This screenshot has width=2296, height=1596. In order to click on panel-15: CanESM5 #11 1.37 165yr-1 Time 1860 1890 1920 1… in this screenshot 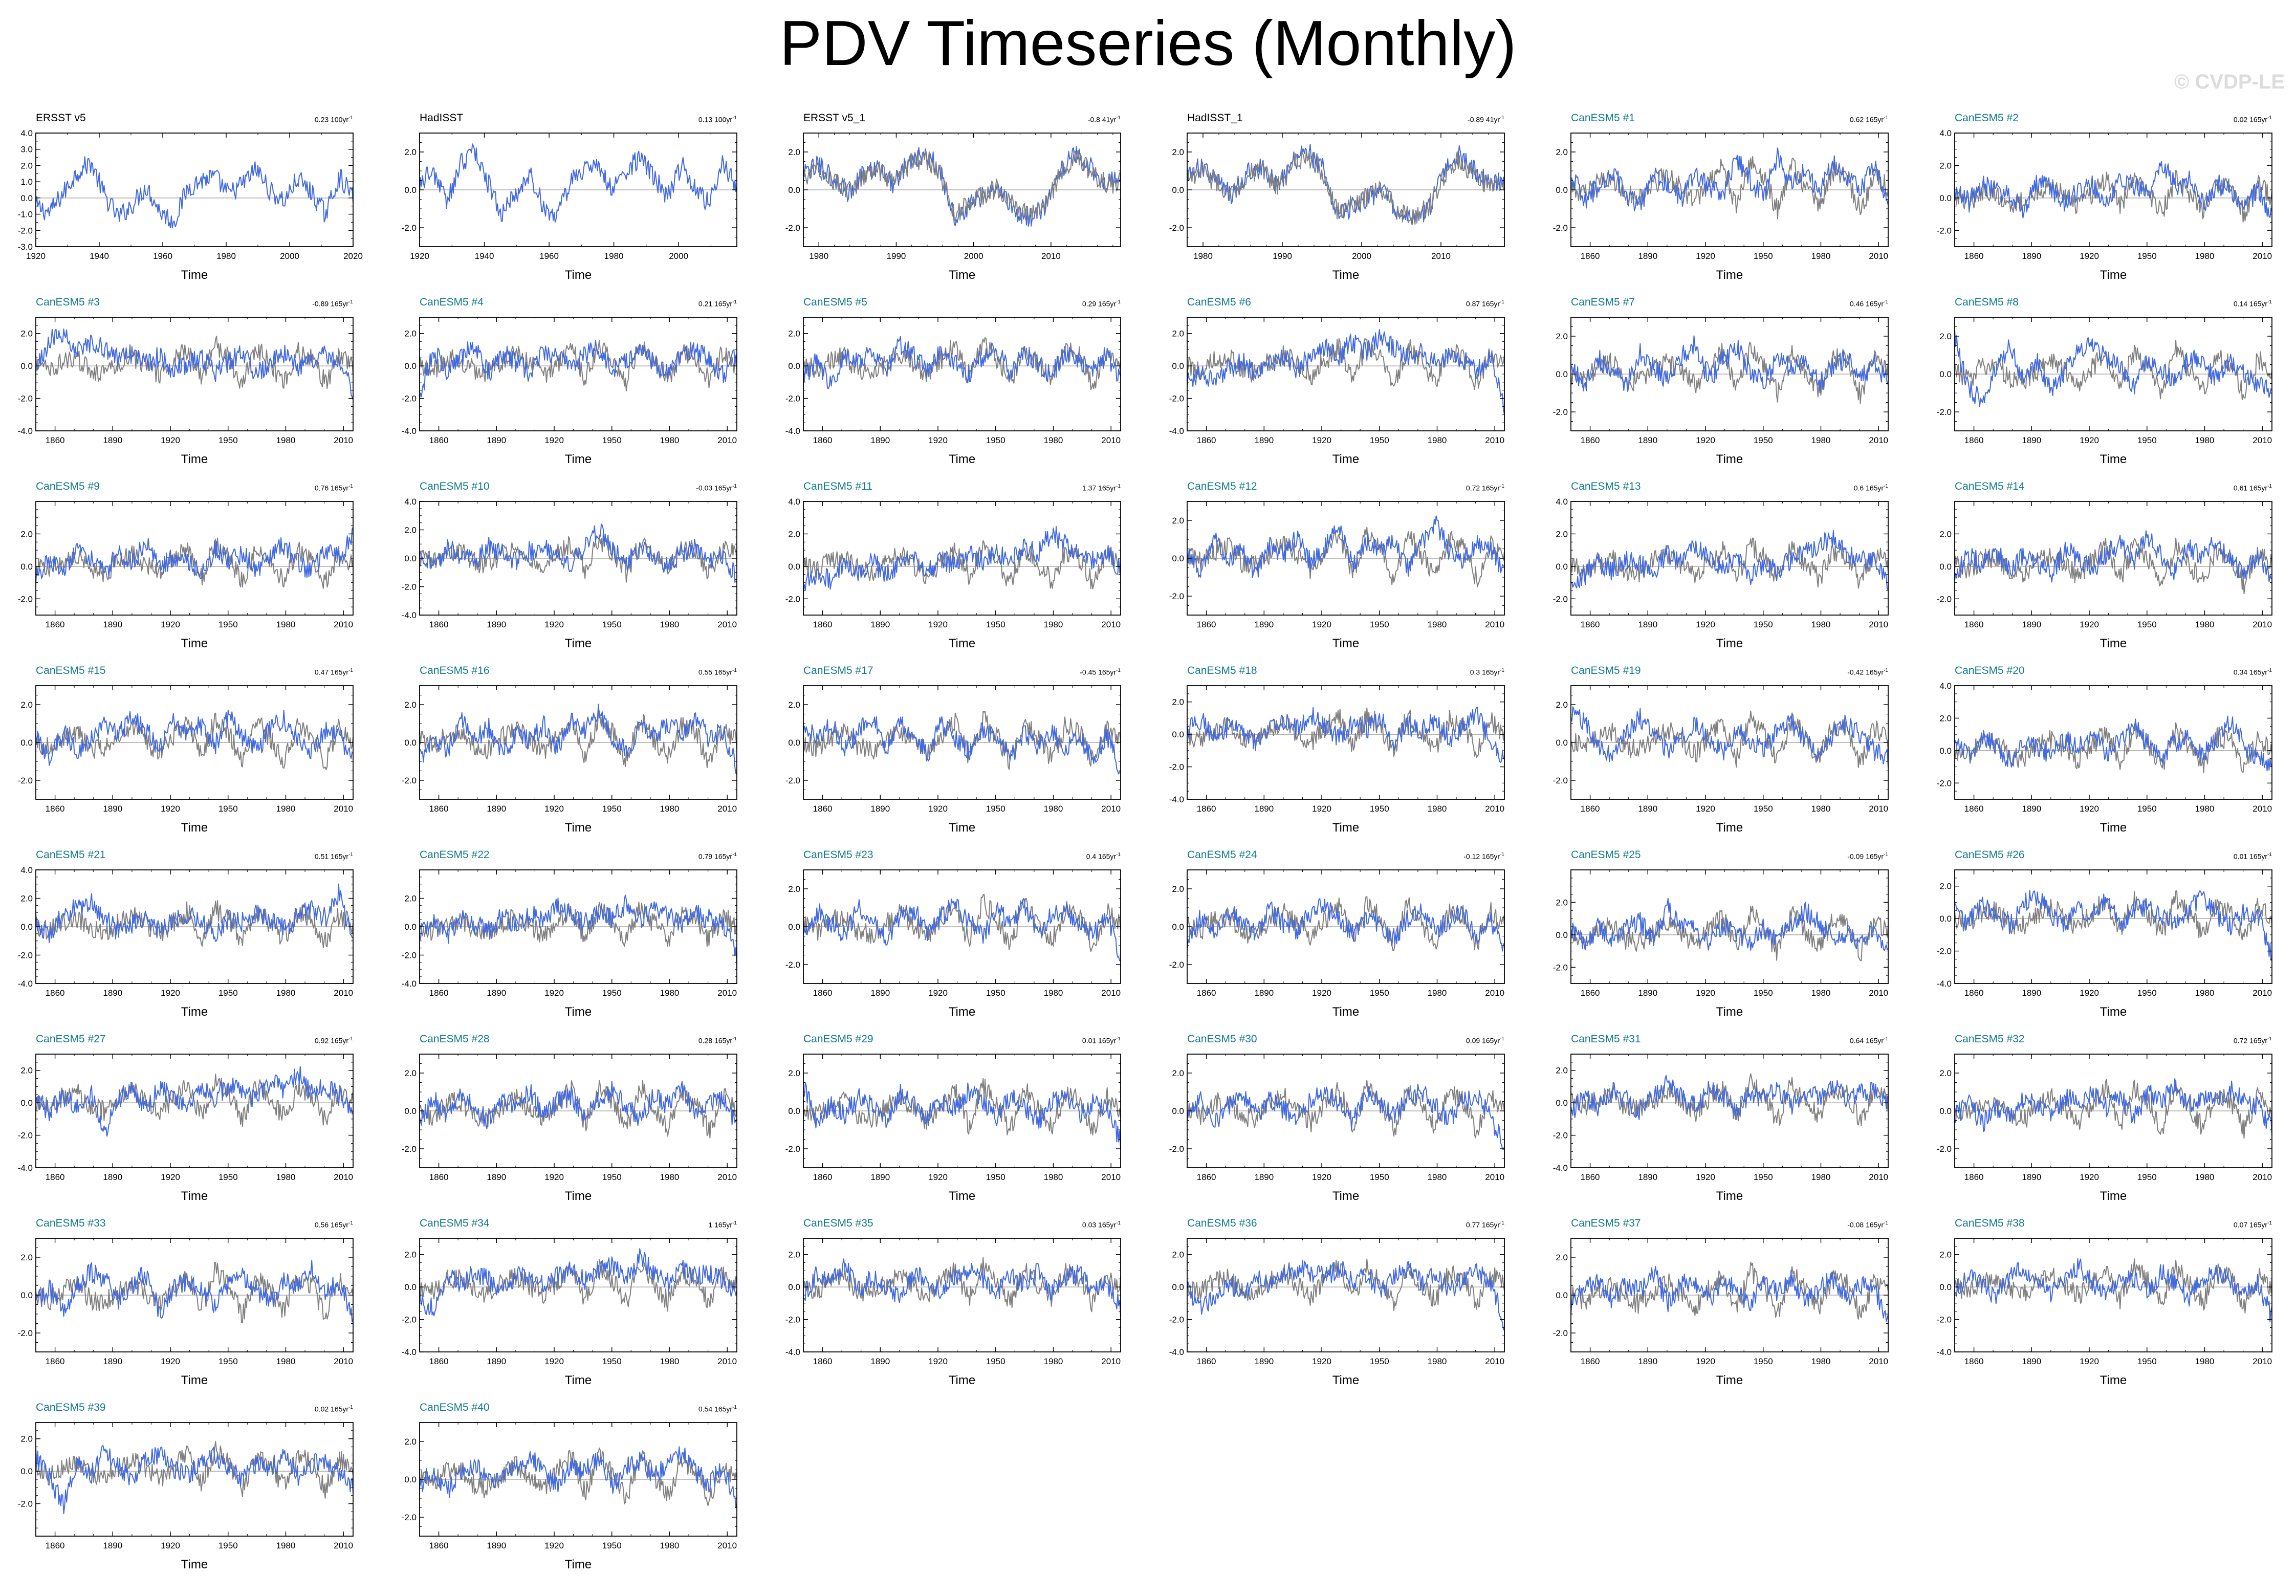, I will do `click(944, 569)`.